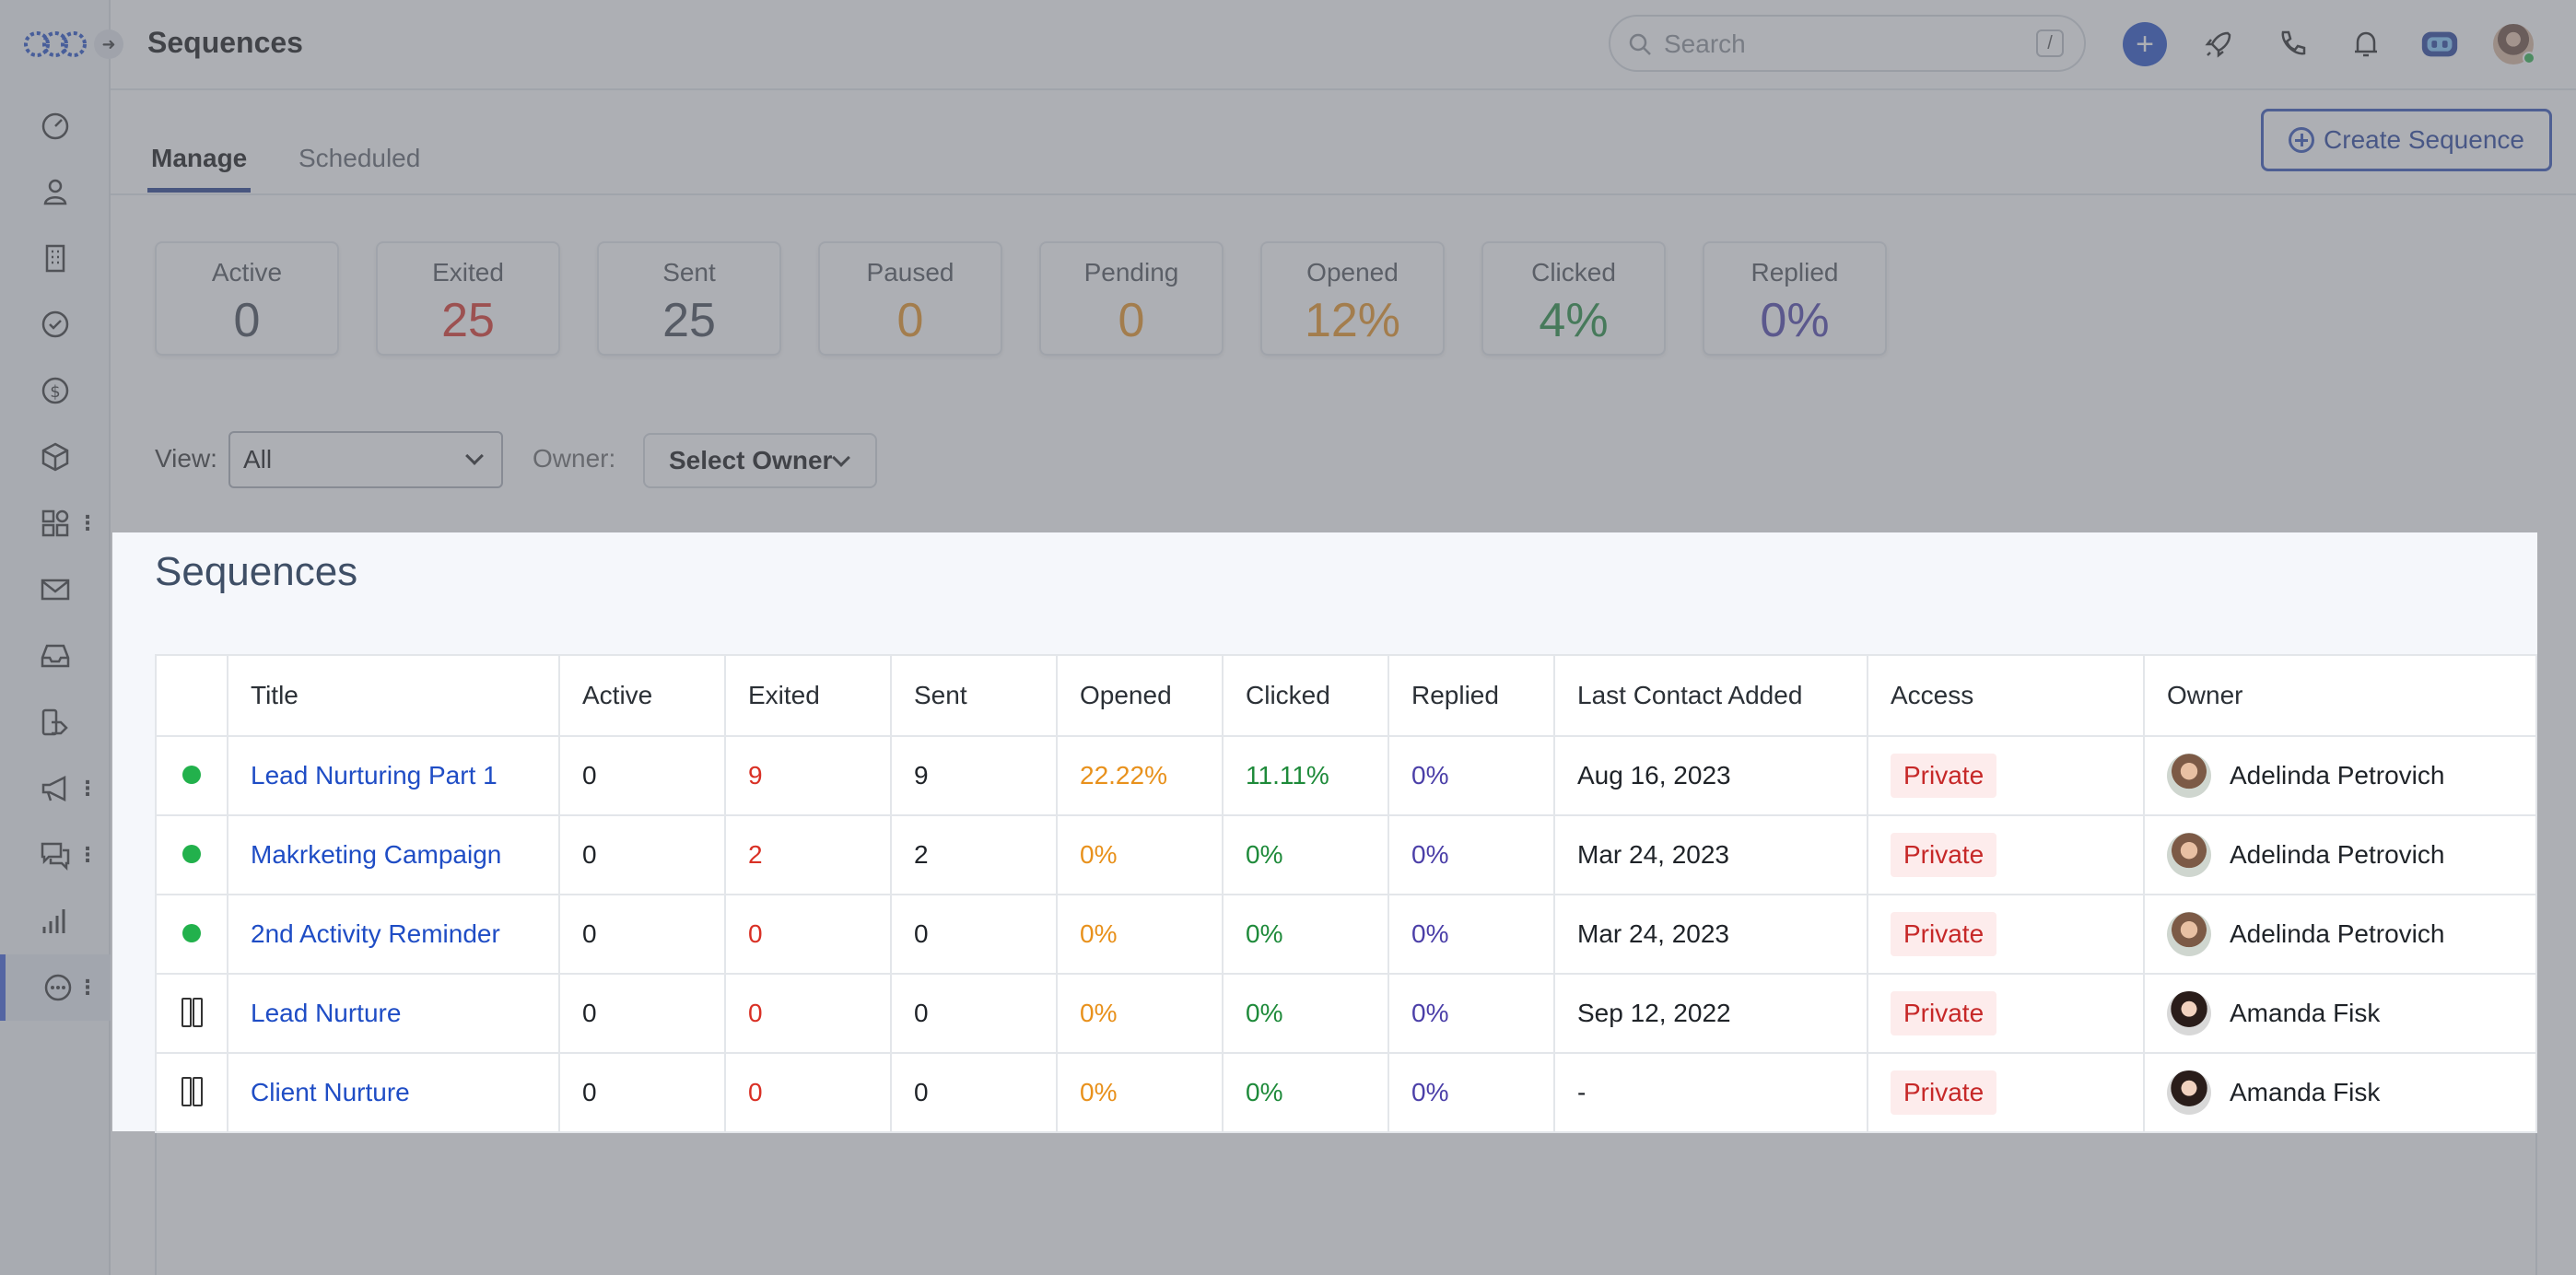 This screenshot has height=1275, width=2576. What do you see at coordinates (55, 457) in the screenshot?
I see `sidebar-item-products` at bounding box center [55, 457].